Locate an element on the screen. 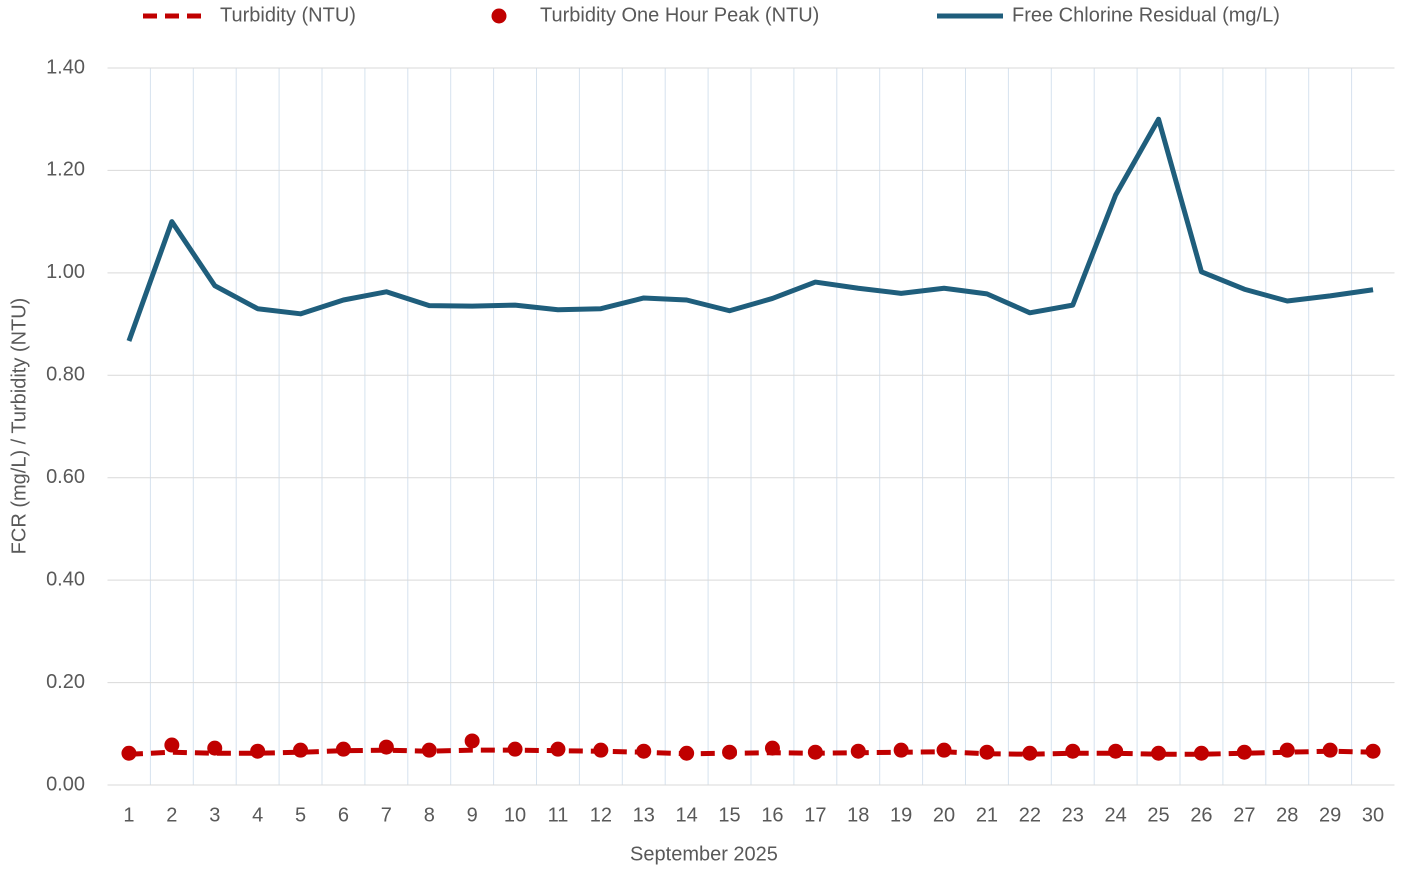 Image resolution: width=1404 pixels, height=876 pixels. x-tick-label: 18 is located at coordinates (858, 815).